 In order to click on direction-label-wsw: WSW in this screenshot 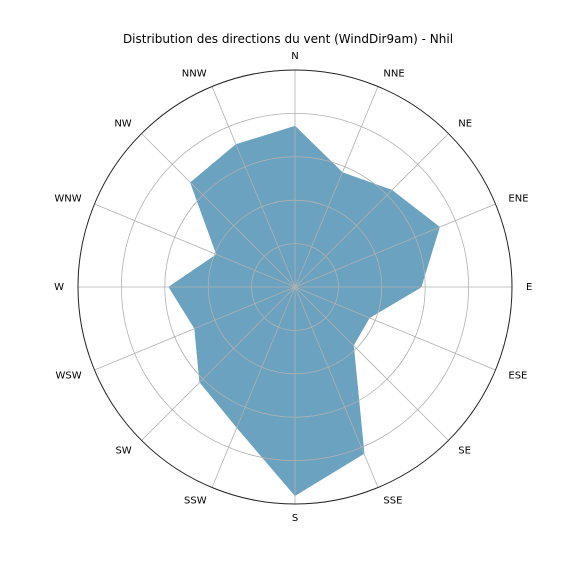, I will do `click(68, 375)`.